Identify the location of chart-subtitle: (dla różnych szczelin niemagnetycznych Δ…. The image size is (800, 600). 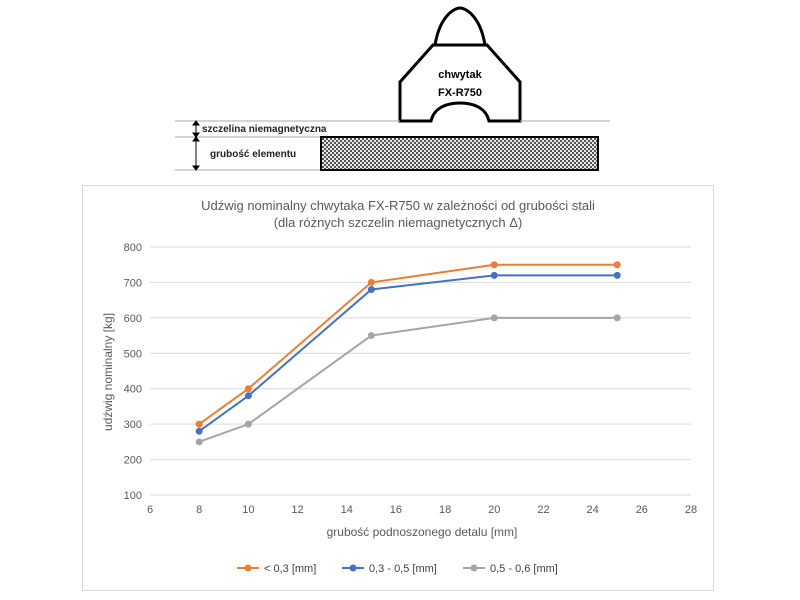
(398, 222).